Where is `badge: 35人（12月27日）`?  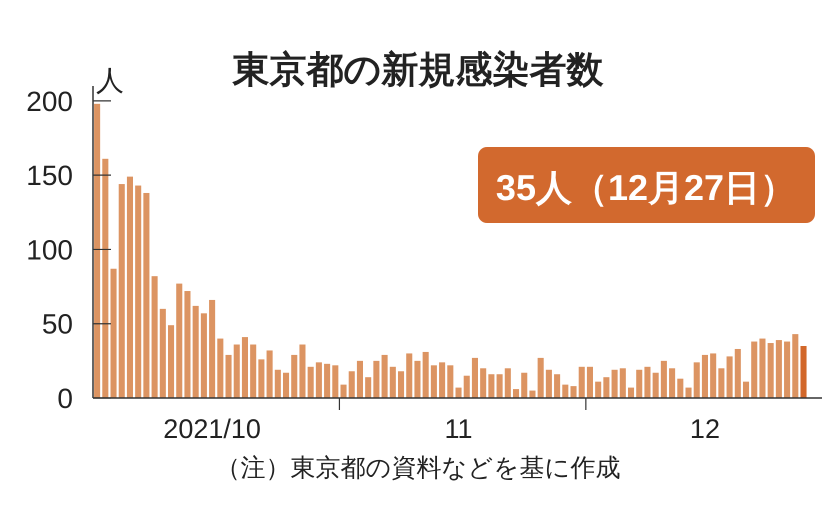
badge: 35人（12月27日） is located at coordinates (646, 185).